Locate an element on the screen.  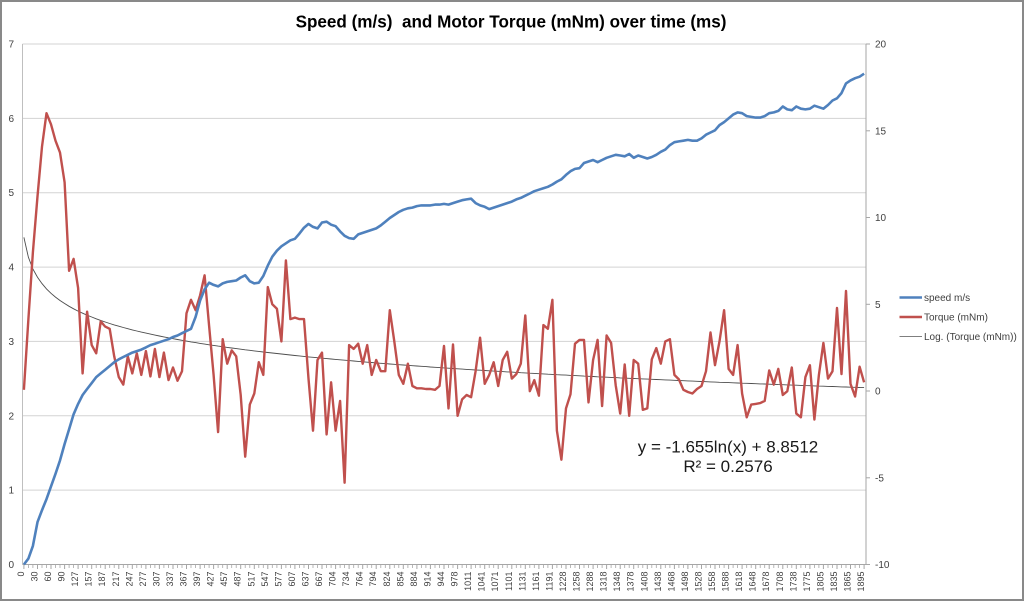
svg-text: 1648 is located at coordinates (753, 582).